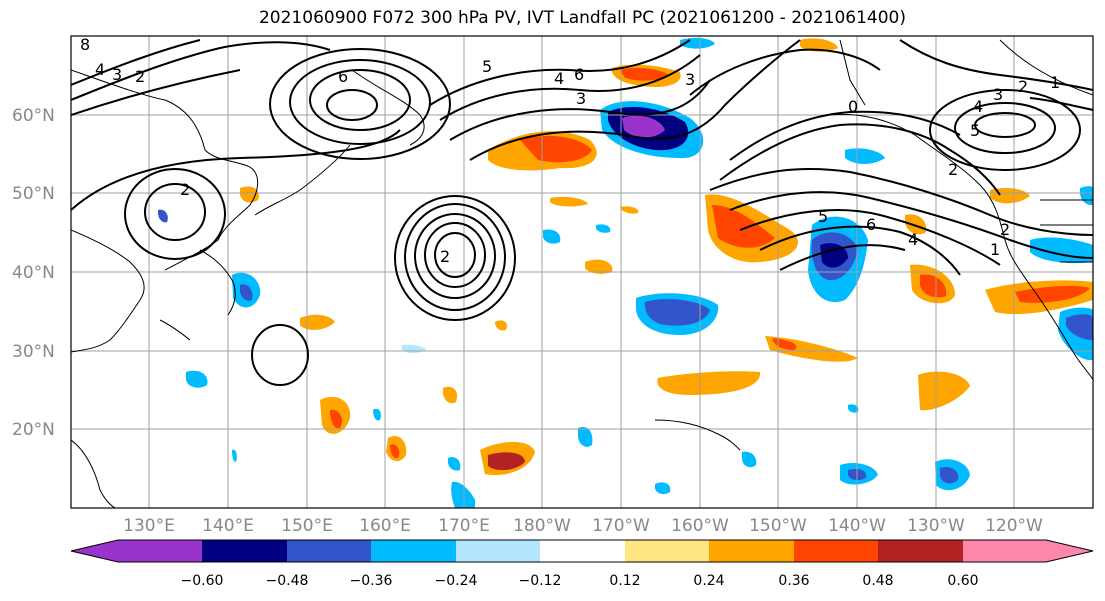 The height and width of the screenshot is (601, 1105). I want to click on lat-label-40n: 40°N, so click(33, 273).